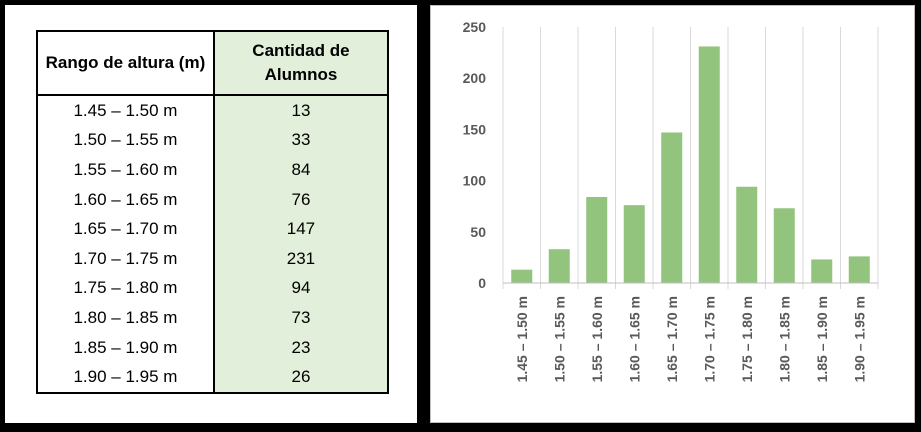 Image resolution: width=921 pixels, height=432 pixels. I want to click on x-tick-label: 1.90 – 1.95 m, so click(859, 339).